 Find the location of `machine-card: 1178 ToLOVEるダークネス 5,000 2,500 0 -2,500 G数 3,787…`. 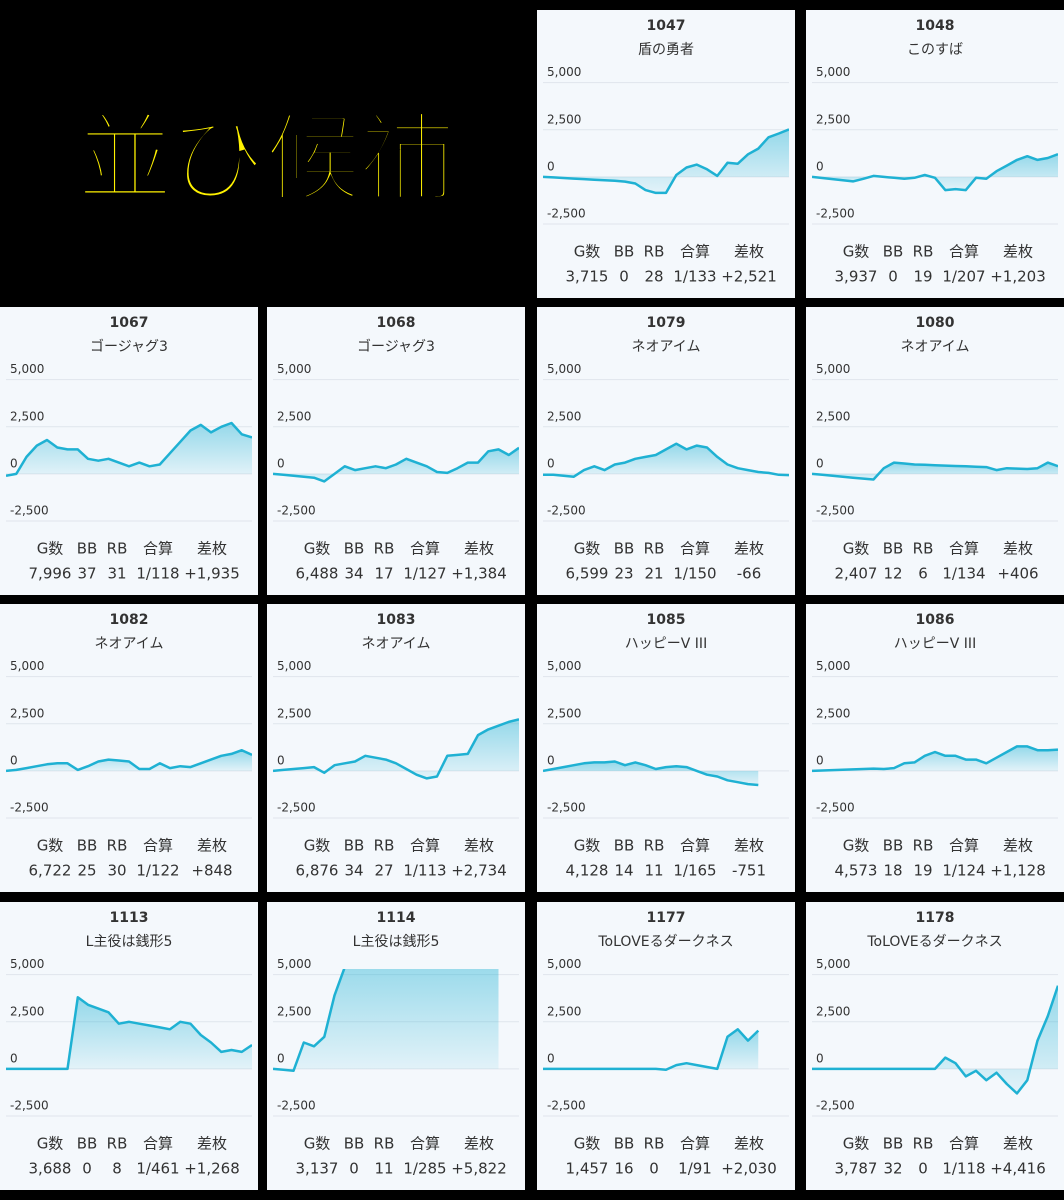

machine-card: 1178 ToLOVEるダークネス 5,000 2,500 0 -2,500 G数 3,787… is located at coordinates (935, 1046).